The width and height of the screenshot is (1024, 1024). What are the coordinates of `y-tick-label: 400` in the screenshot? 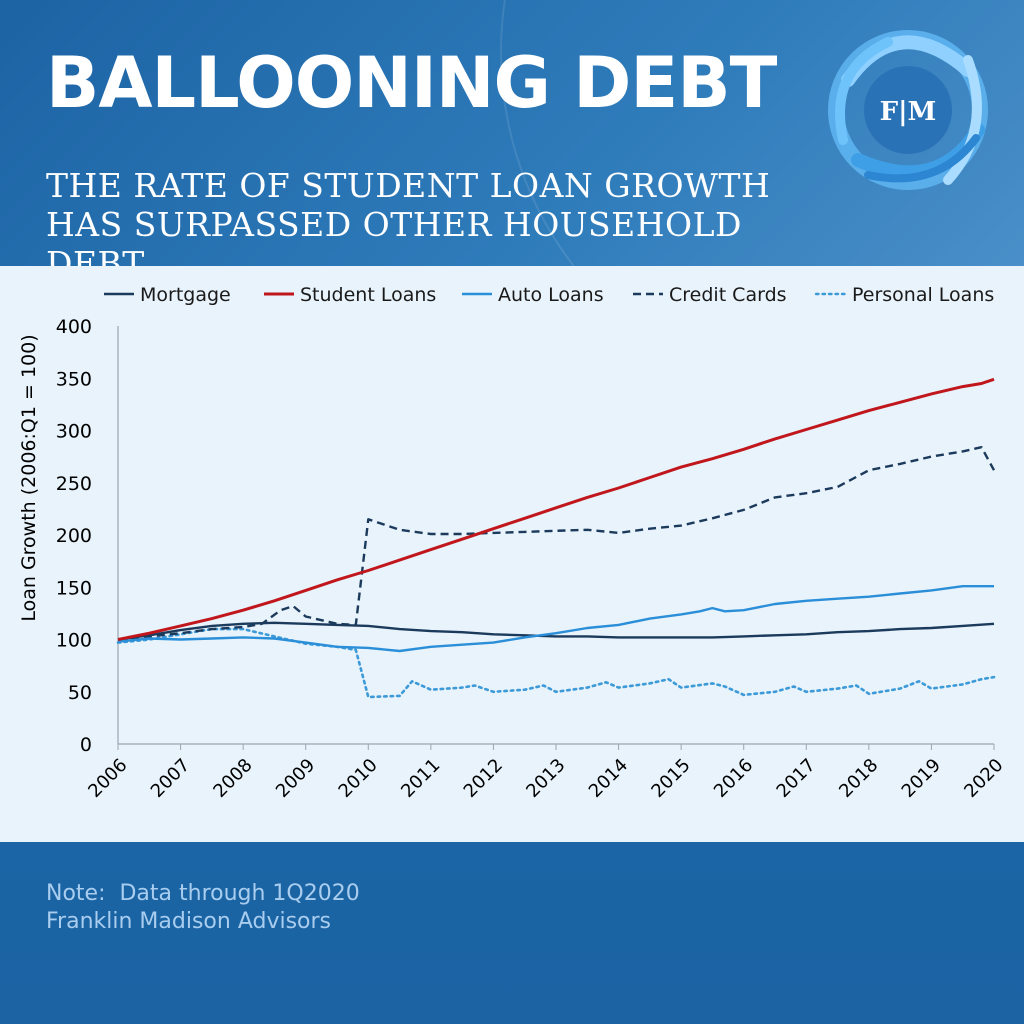 It's located at (74, 327).